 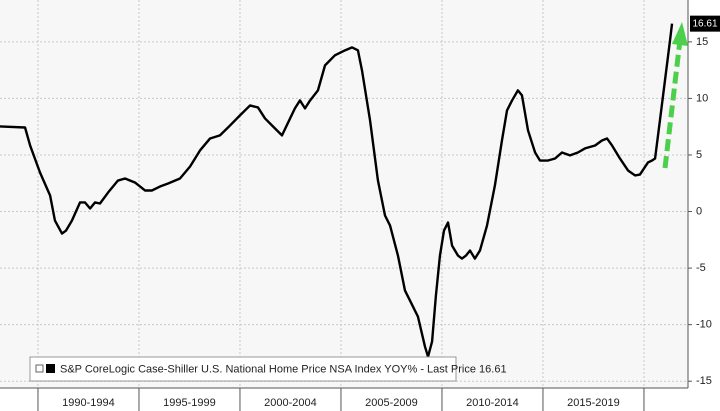 I want to click on arrow-head, so click(x=680, y=34).